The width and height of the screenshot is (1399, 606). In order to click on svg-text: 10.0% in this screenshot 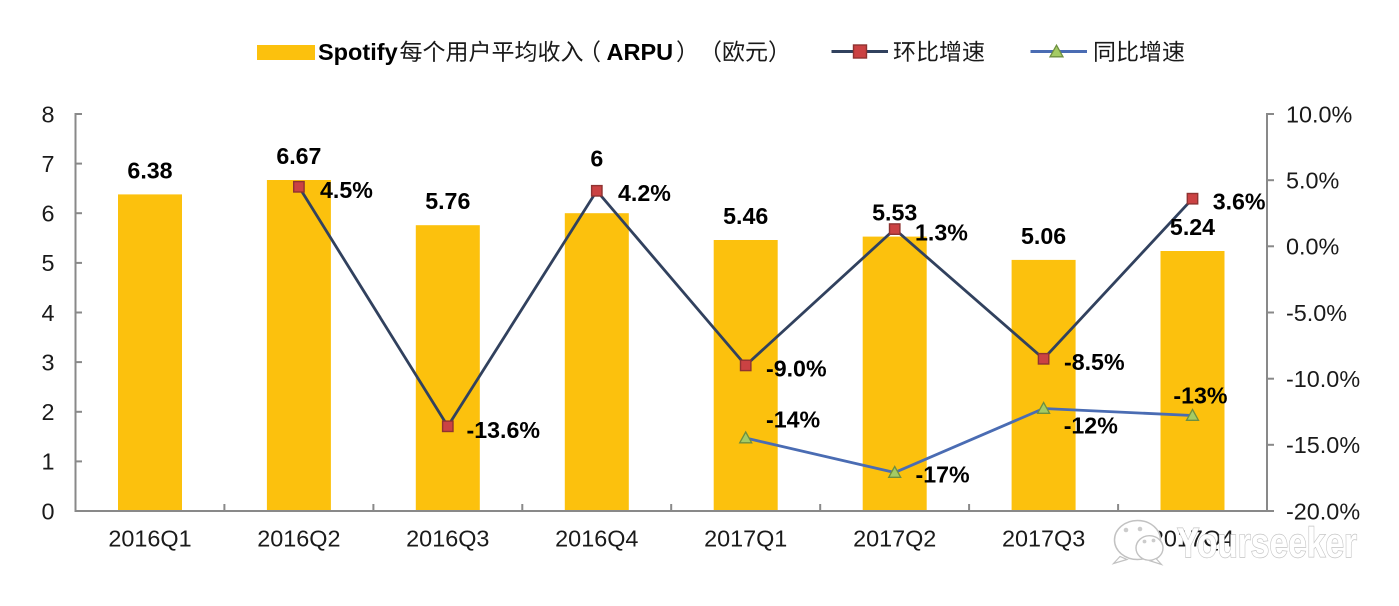, I will do `click(1319, 114)`.